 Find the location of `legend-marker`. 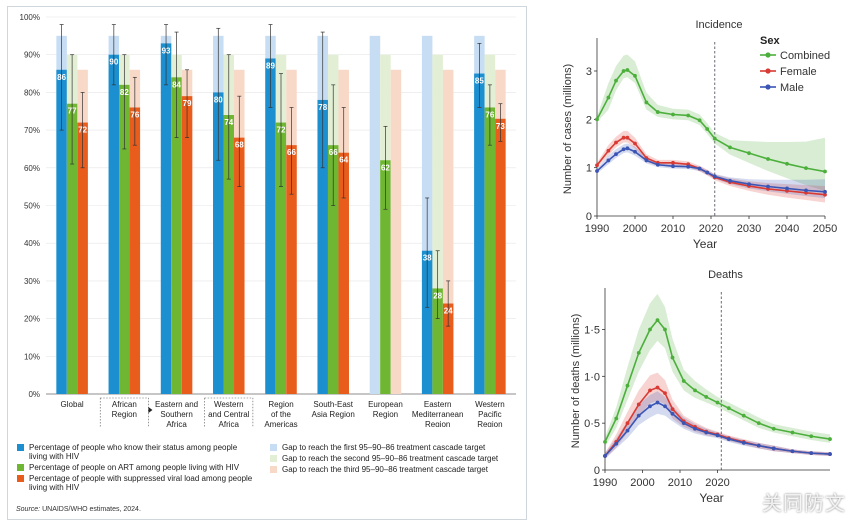

legend-marker is located at coordinates (768, 87).